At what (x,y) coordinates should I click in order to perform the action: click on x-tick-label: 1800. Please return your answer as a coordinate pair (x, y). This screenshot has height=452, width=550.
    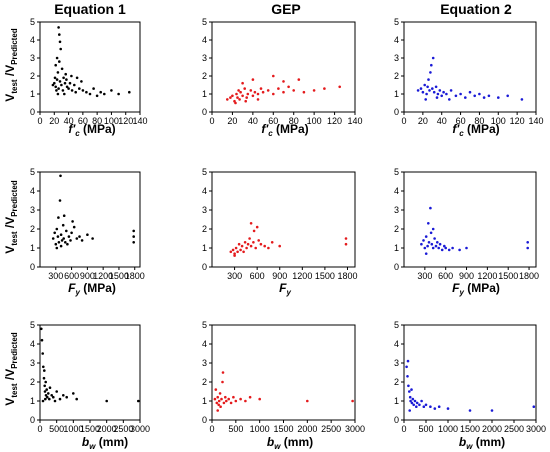
    Looking at the image, I should click on (135, 276).